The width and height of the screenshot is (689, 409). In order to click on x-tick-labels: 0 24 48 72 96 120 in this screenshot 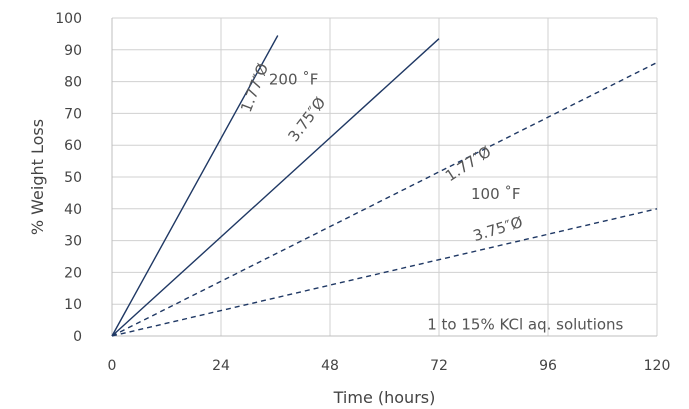, I will do `click(389, 366)`.